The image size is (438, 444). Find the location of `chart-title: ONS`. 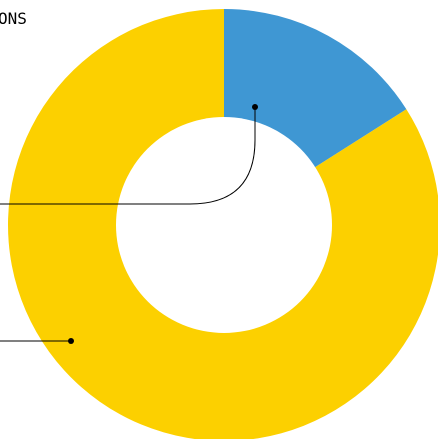

chart-title: ONS is located at coordinates (13, 18).